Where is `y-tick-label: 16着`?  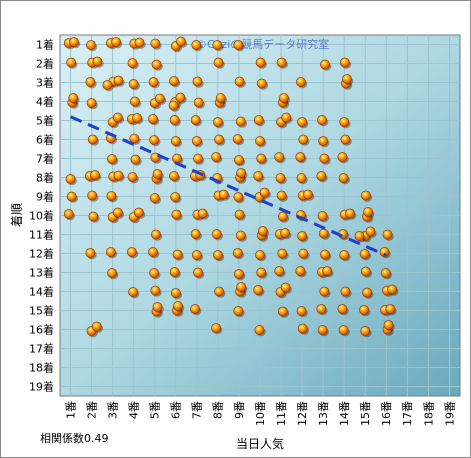
y-tick-label: 16着 is located at coordinates (41, 330).